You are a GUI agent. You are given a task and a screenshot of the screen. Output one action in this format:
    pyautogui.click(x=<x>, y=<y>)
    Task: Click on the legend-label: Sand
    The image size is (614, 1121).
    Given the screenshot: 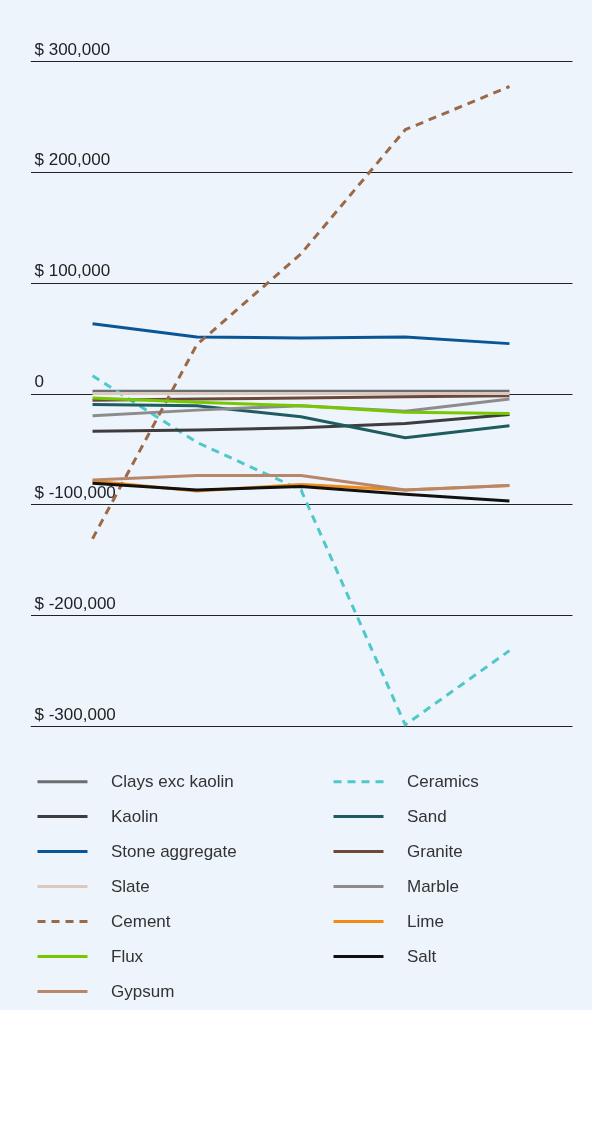 What is the action you would take?
    pyautogui.click(x=427, y=816)
    